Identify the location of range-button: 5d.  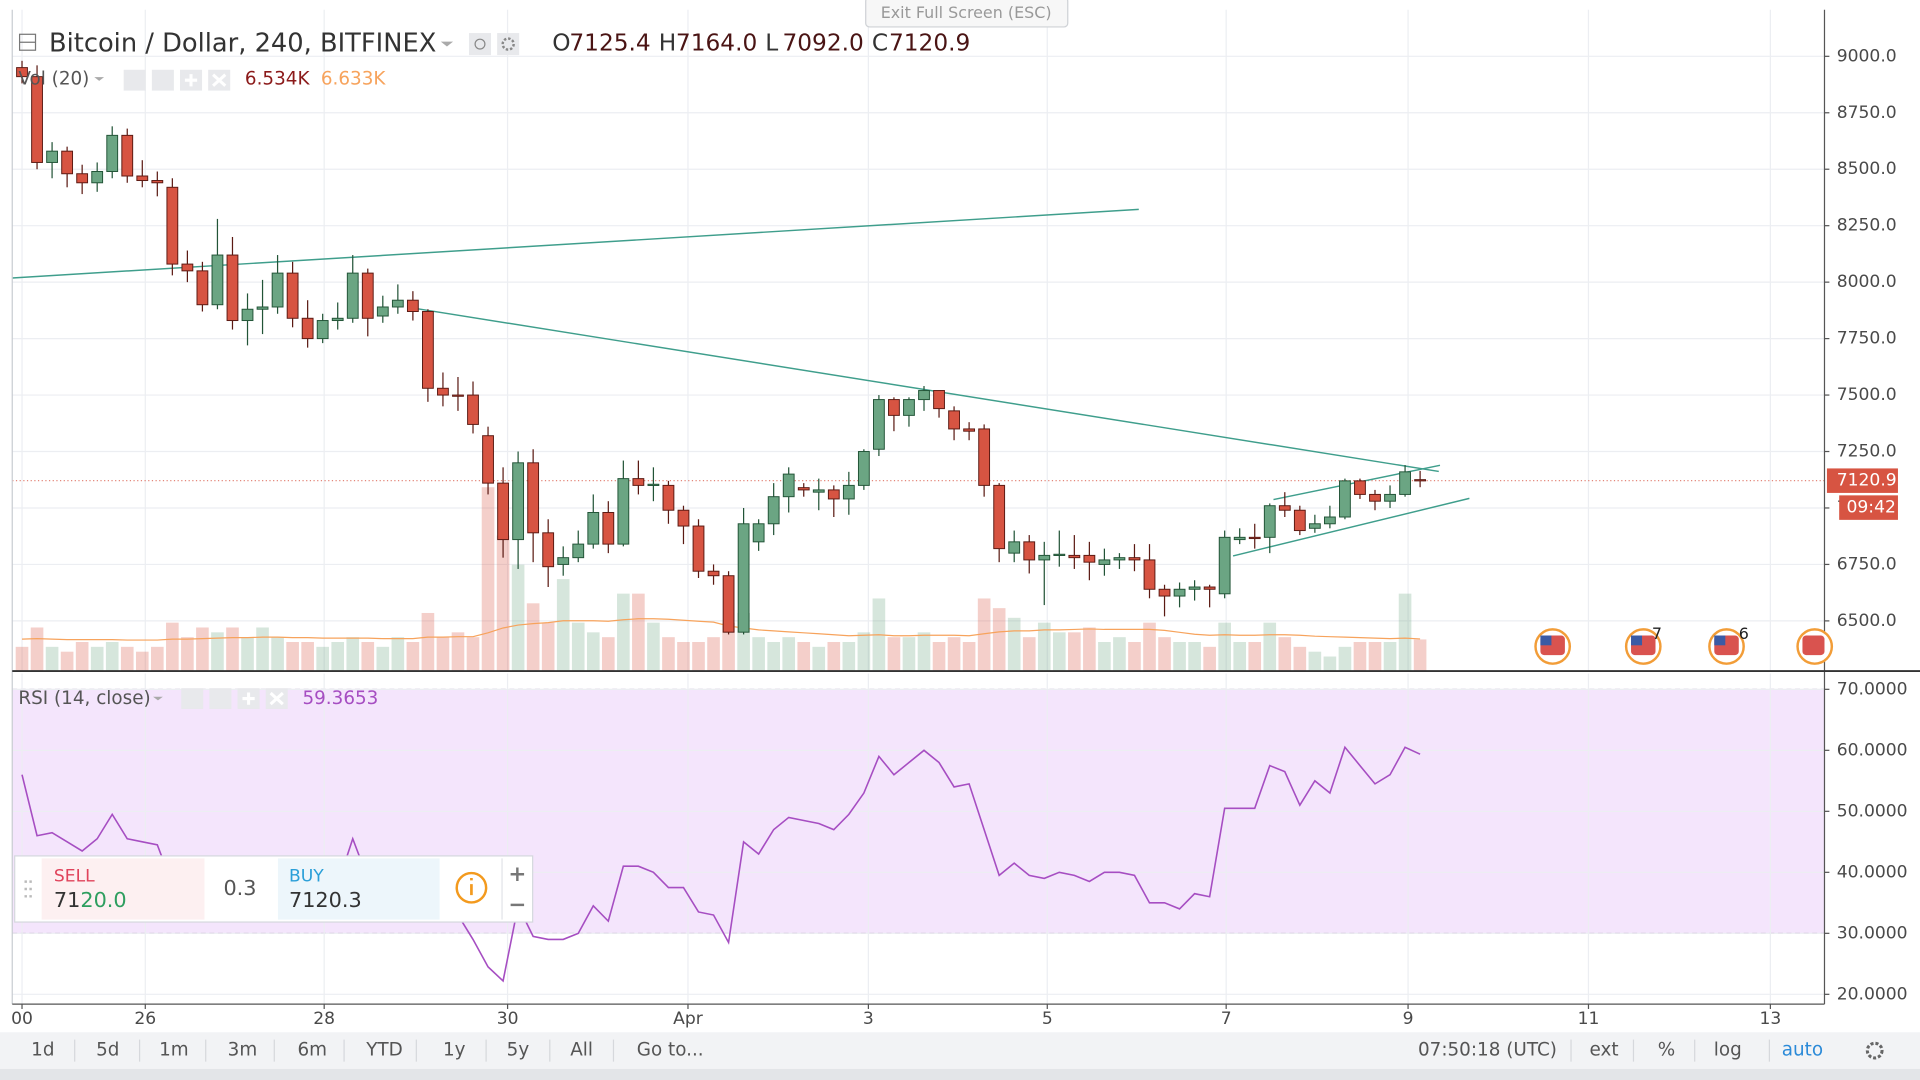
(107, 1050).